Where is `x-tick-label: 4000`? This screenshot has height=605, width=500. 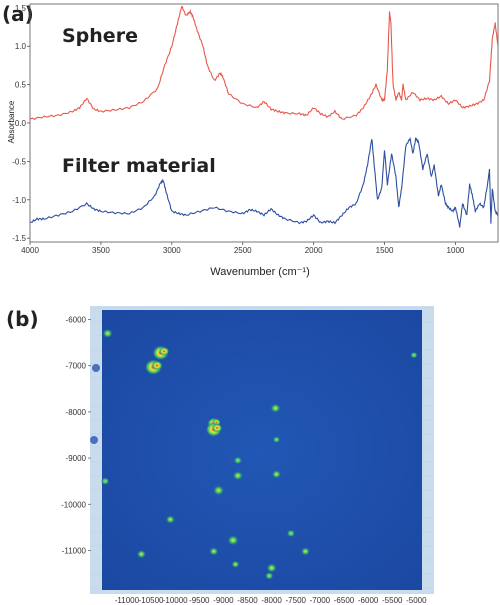 x-tick-label: 4000 is located at coordinates (30, 250).